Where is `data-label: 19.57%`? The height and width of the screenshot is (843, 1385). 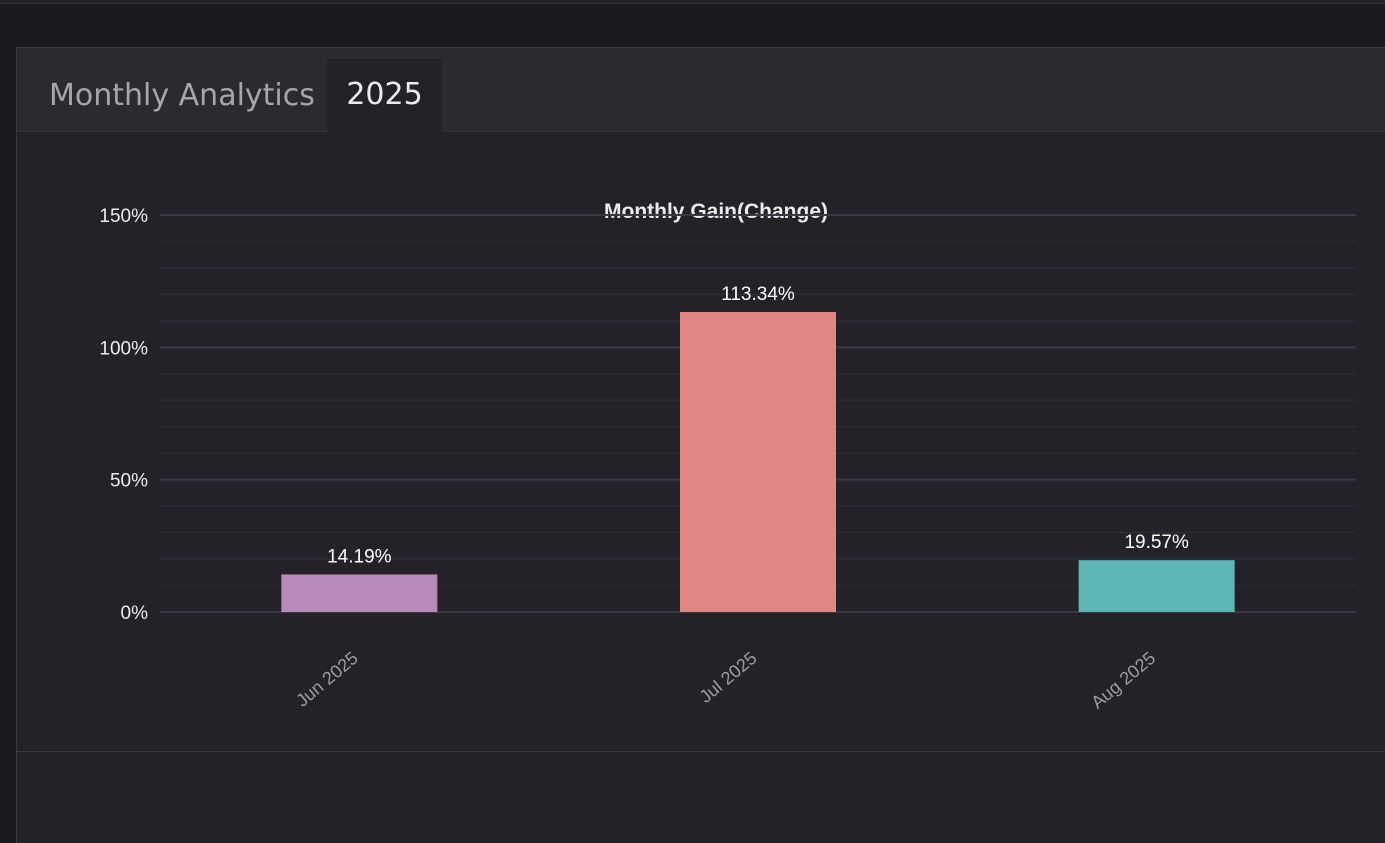 data-label: 19.57% is located at coordinates (1156, 542).